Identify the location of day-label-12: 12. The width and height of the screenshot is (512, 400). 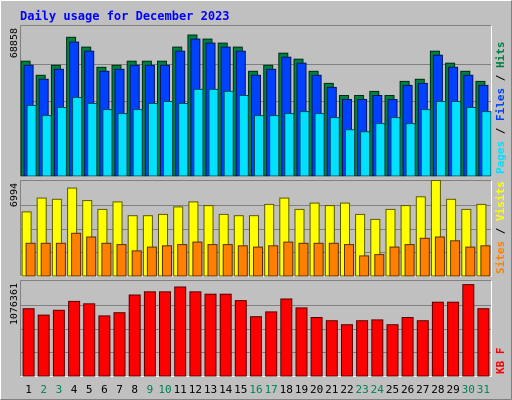
(195, 389).